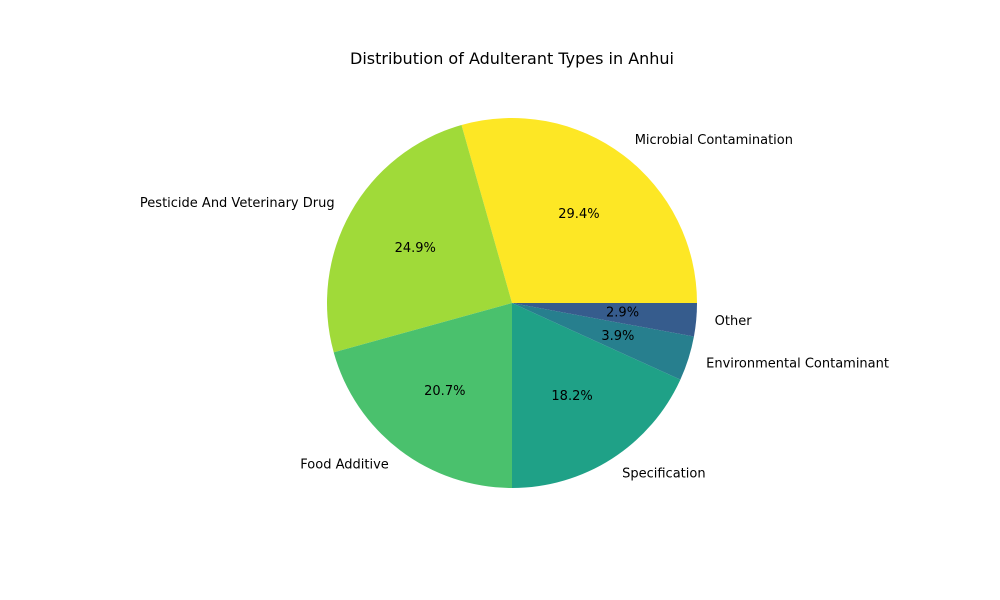 The height and width of the screenshot is (600, 1000). Describe the element at coordinates (622, 313) in the screenshot. I see `pct-label-other: 2.9%` at that location.